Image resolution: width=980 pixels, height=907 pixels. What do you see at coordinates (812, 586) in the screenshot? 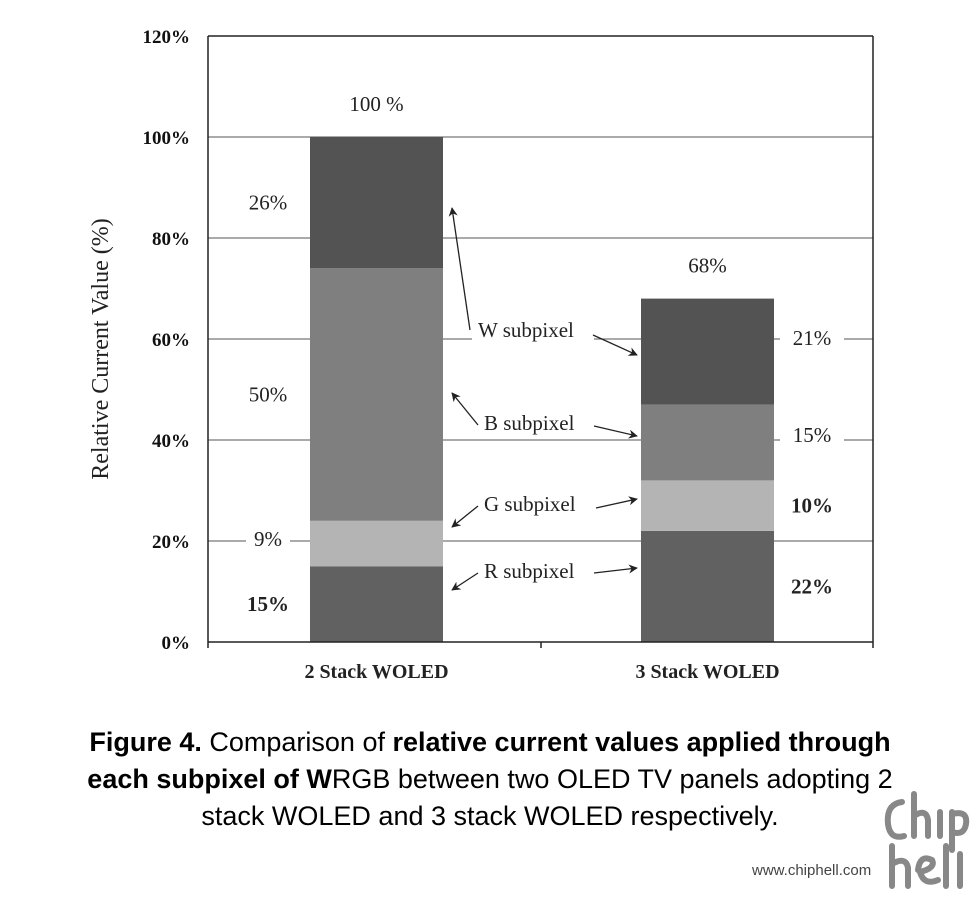
I see `segment-value-label: 22%` at bounding box center [812, 586].